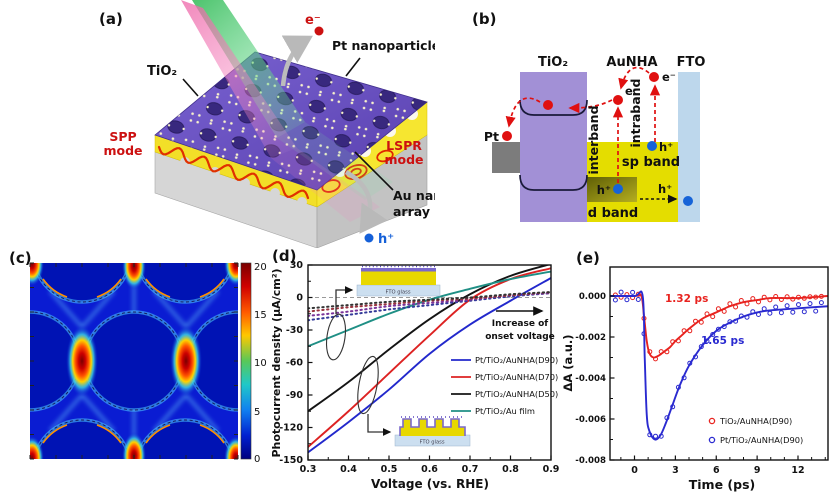  I want to click on colorbar-tick-0: 0, so click(257, 459).